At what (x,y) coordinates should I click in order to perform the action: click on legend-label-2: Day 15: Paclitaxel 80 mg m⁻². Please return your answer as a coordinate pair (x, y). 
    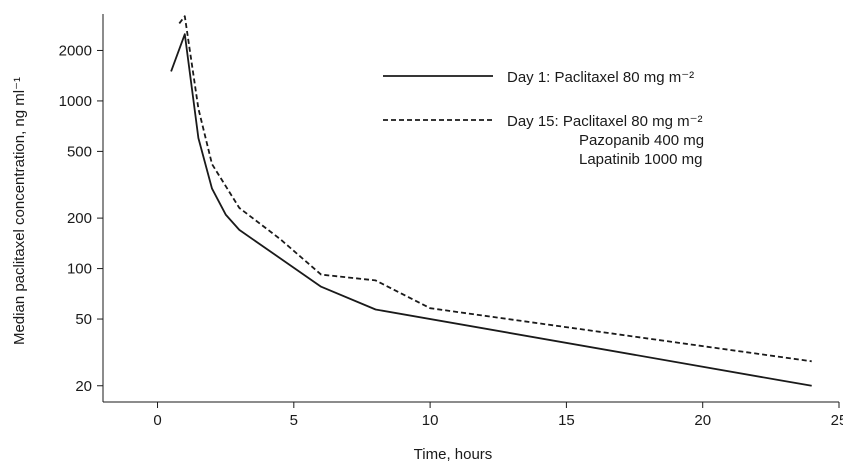
    Looking at the image, I should click on (605, 121).